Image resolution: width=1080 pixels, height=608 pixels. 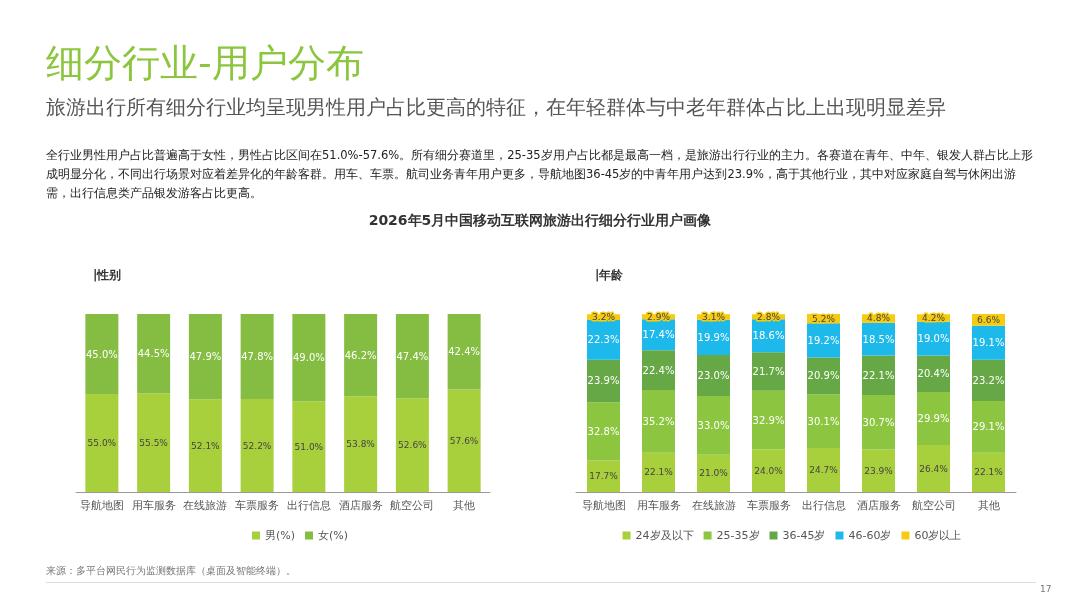 I want to click on data-label: 4.2%, so click(x=934, y=318).